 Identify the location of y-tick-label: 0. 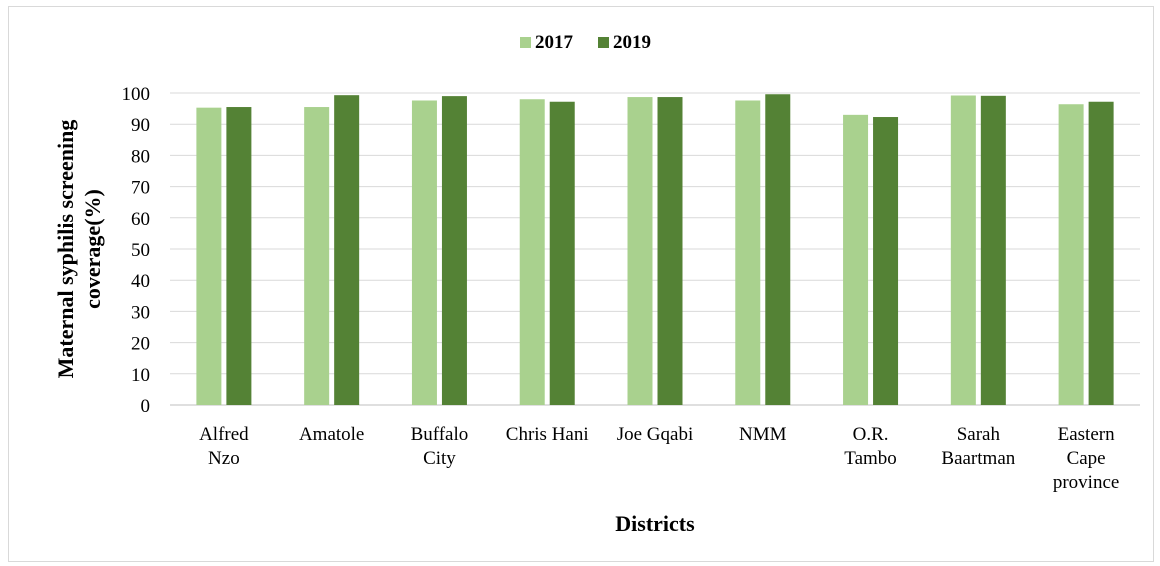
(146, 406).